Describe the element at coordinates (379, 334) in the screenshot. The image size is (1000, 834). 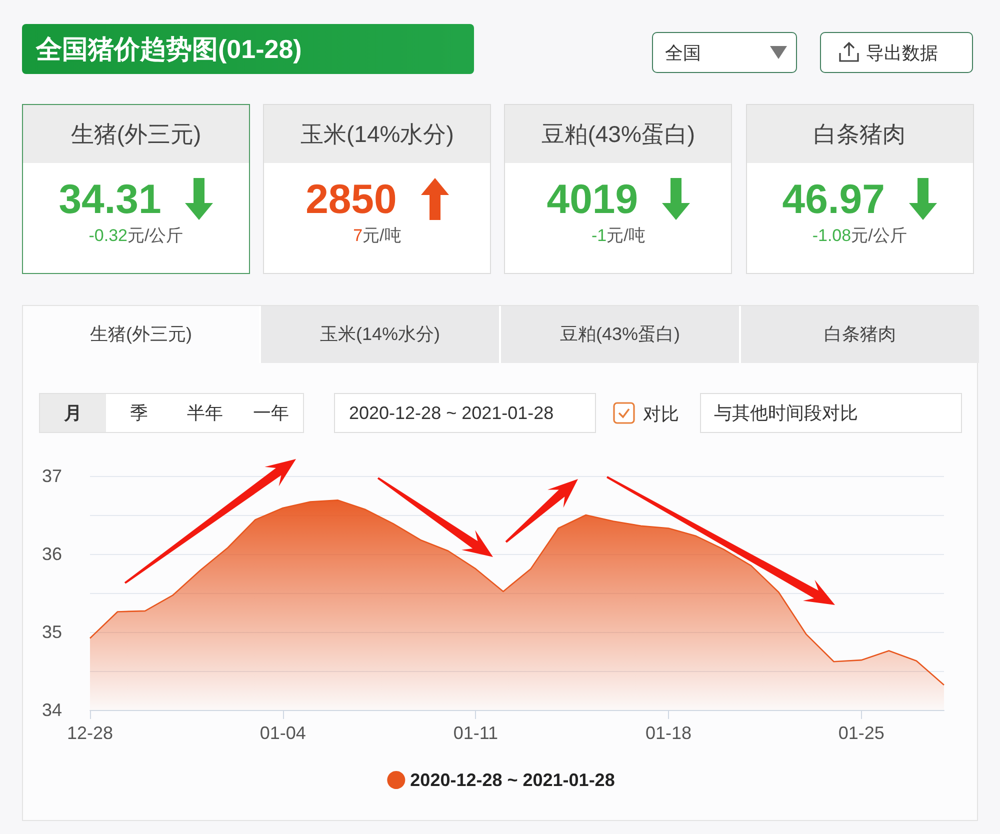
I see `tab: 玉米(14%水分)` at that location.